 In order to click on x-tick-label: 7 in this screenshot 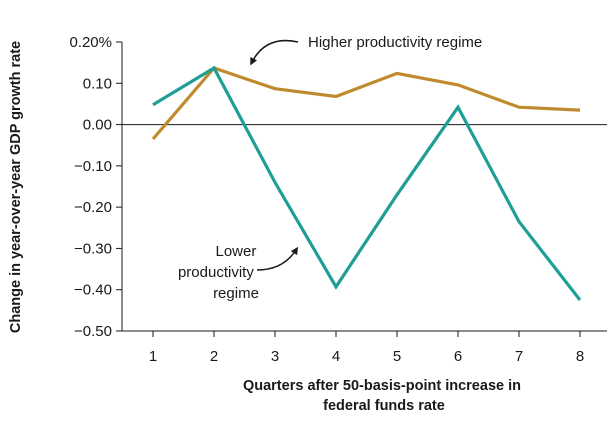, I will do `click(519, 356)`.